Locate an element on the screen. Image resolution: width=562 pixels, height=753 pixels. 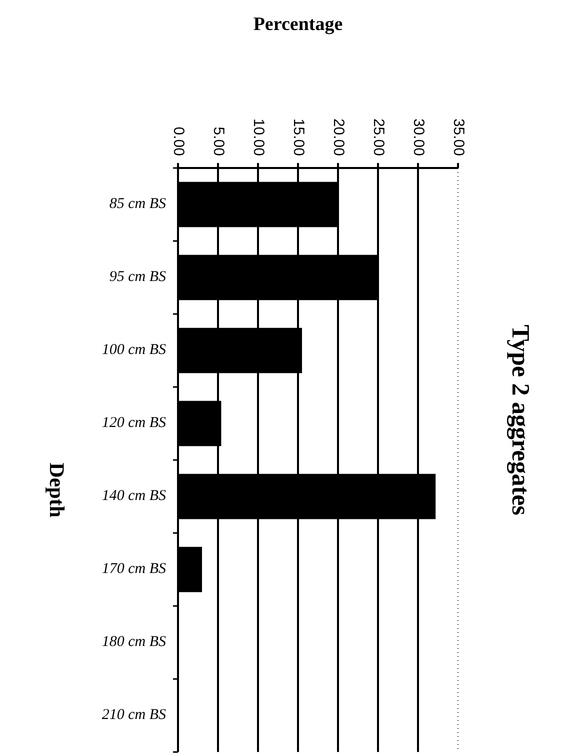
x-tick-label: 5.00 is located at coordinates (219, 141).